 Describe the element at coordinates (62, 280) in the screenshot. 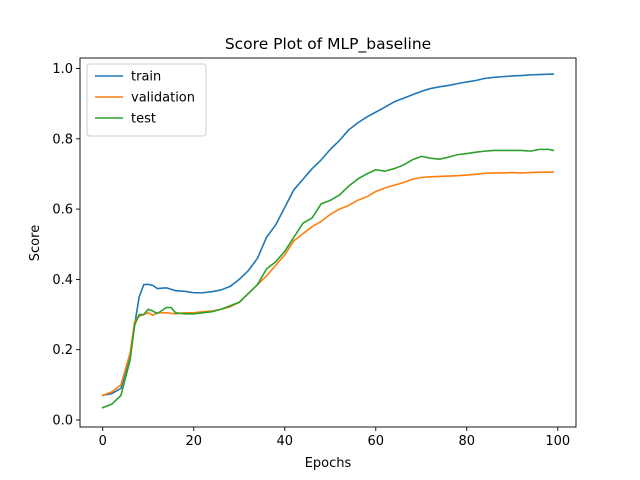

I see `y-tick-label: 0.4` at that location.